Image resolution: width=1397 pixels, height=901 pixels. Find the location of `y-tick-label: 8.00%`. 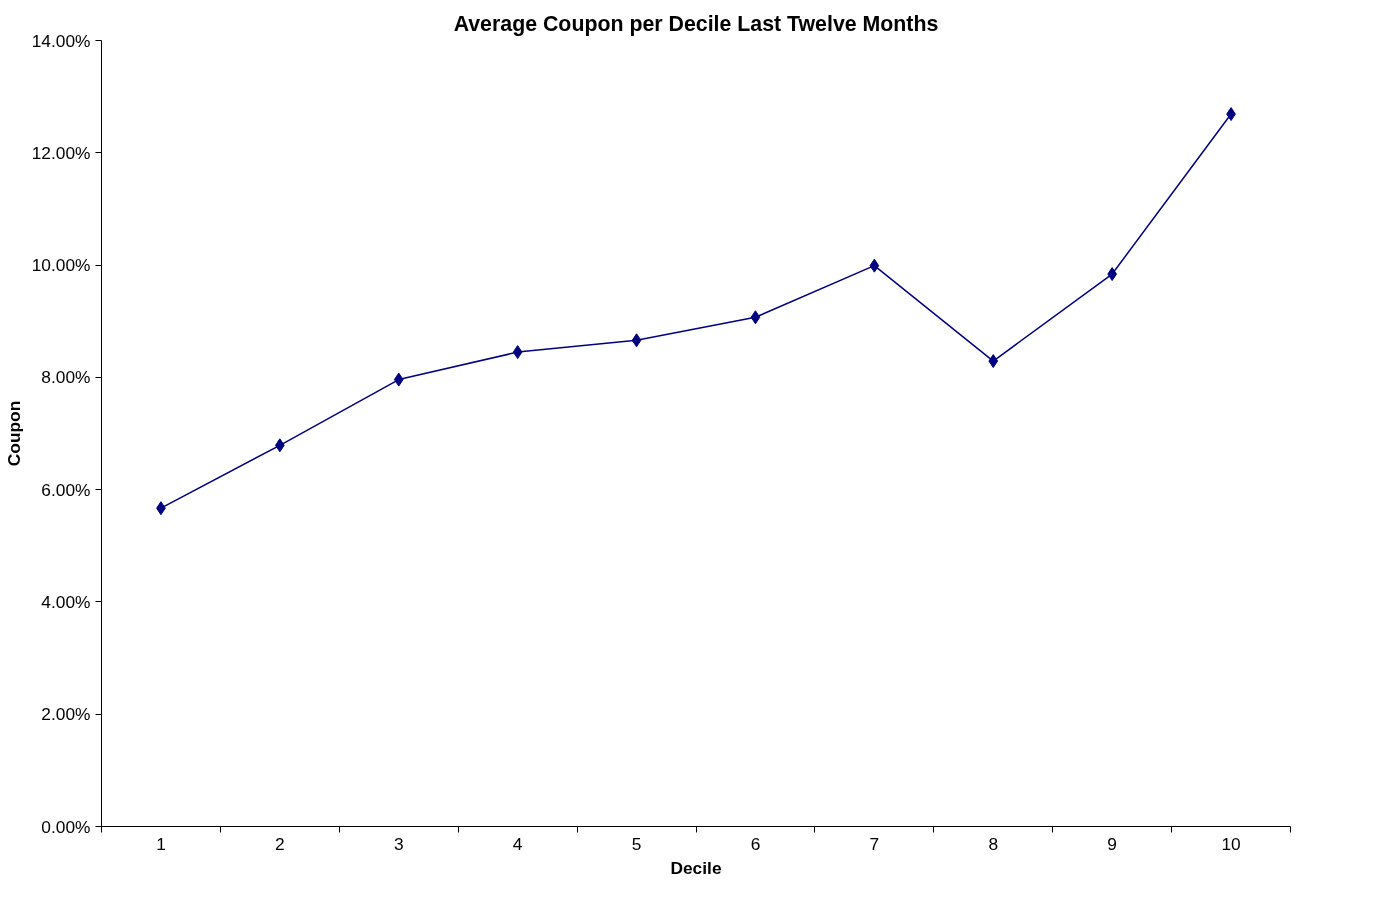

y-tick-label: 8.00% is located at coordinates (66, 377).